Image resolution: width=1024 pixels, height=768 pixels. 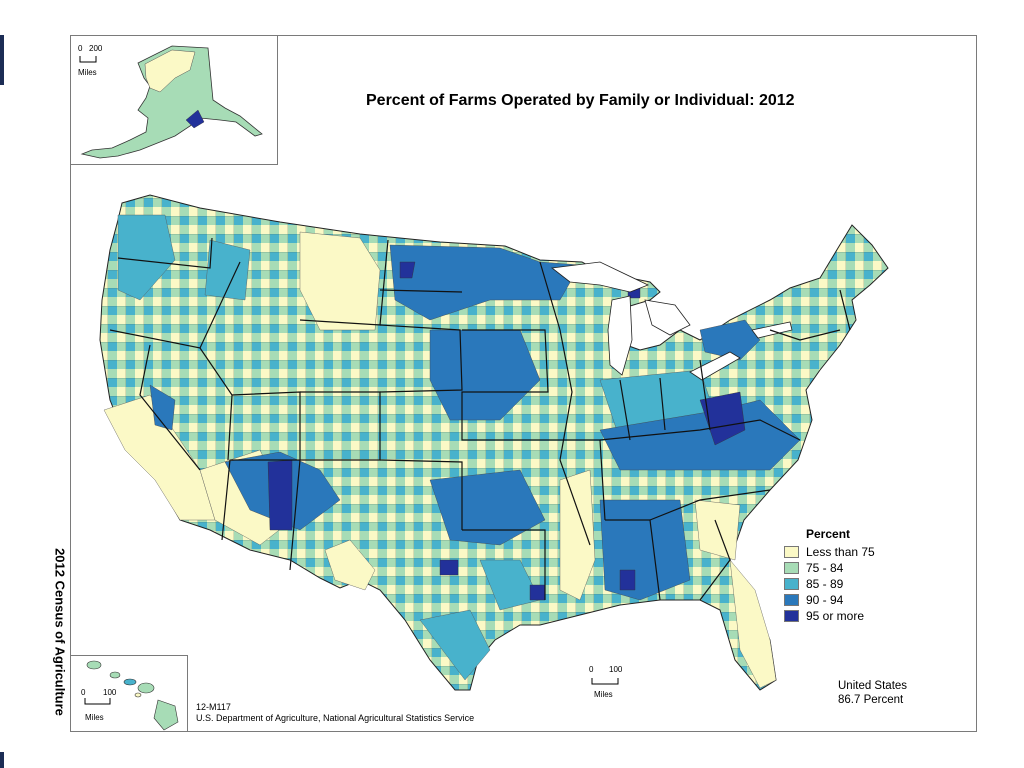 What do you see at coordinates (872, 693) in the screenshot?
I see `us-summary: United States 86.7 Percent` at bounding box center [872, 693].